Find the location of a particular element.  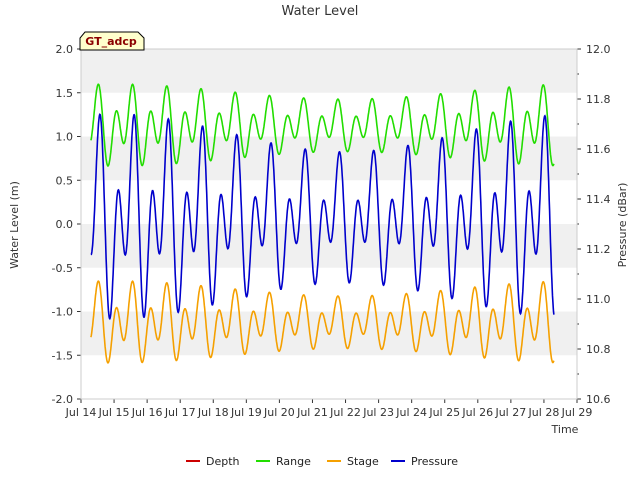

x-tick-label: Jul 20 is located at coordinates (279, 412).